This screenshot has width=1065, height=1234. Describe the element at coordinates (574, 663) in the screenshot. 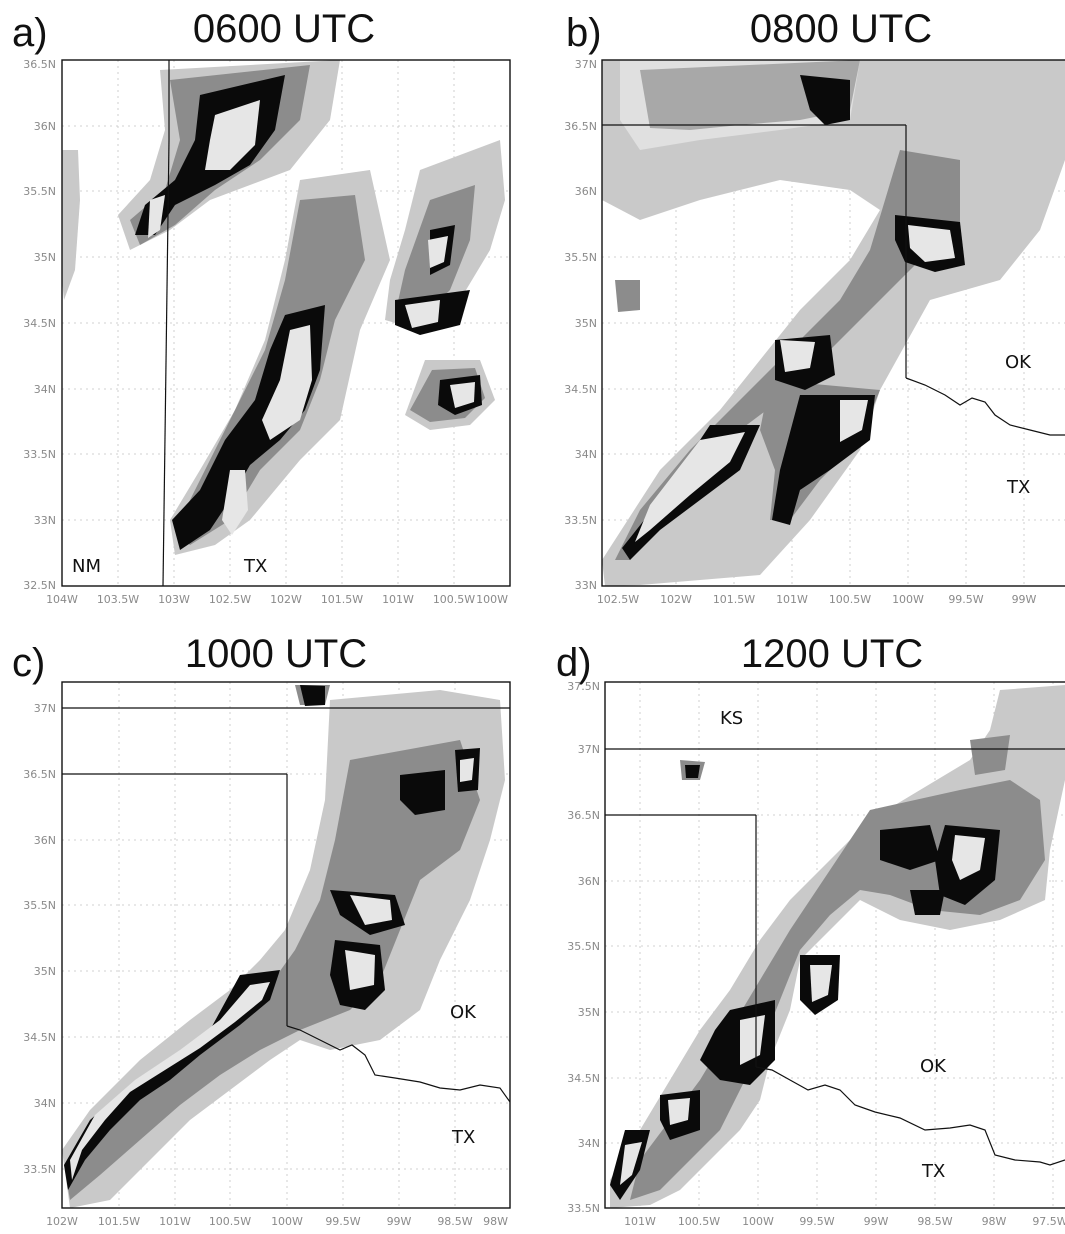

I see `panel-label: d)` at that location.